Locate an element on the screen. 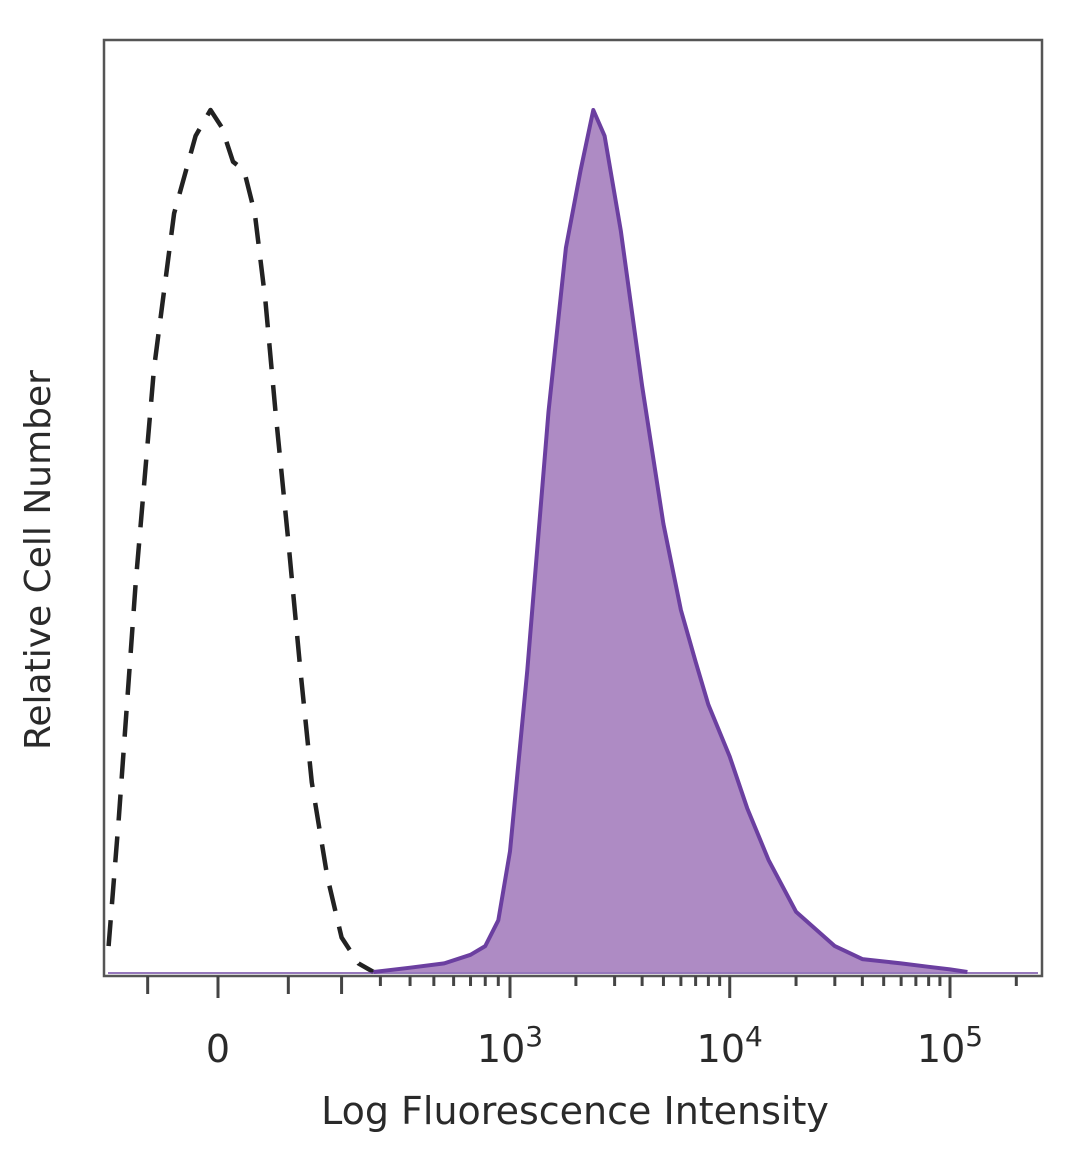  x-tick-label-1: 10³ is located at coordinates (510, 1045).